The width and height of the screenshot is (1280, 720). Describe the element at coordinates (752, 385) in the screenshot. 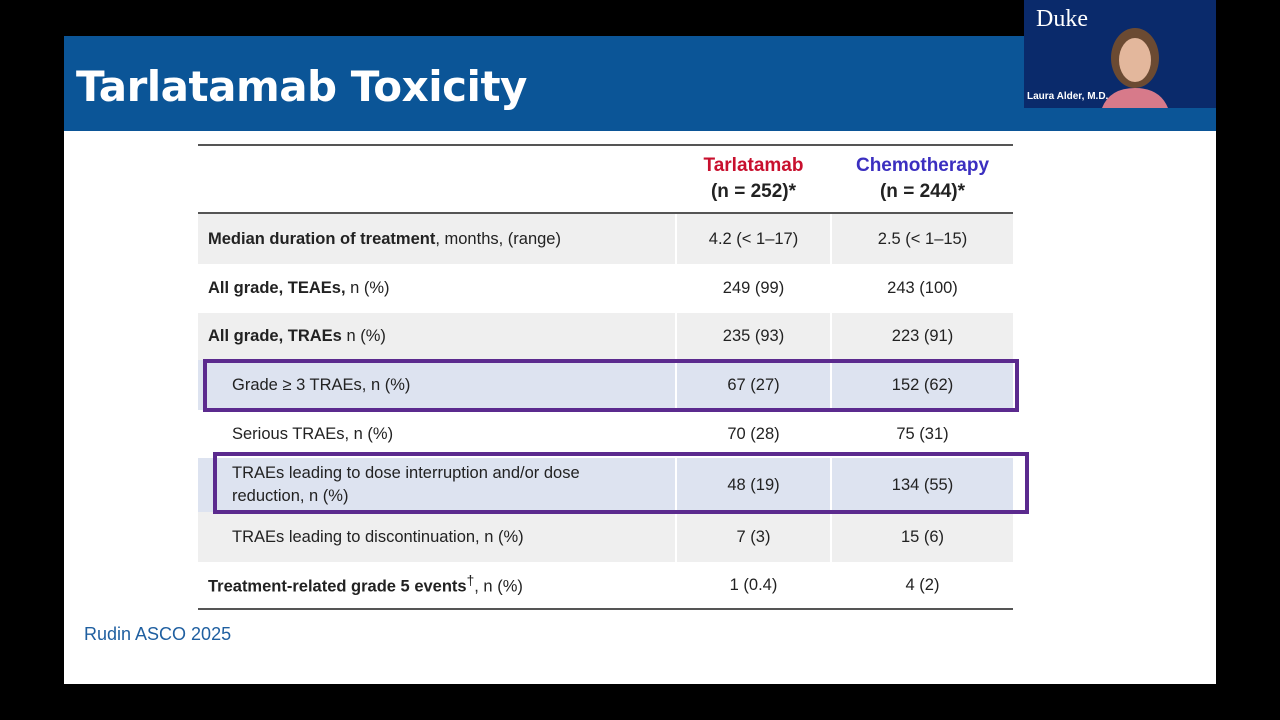

I see `cell-tarlatamab: 67 (27)` at that location.